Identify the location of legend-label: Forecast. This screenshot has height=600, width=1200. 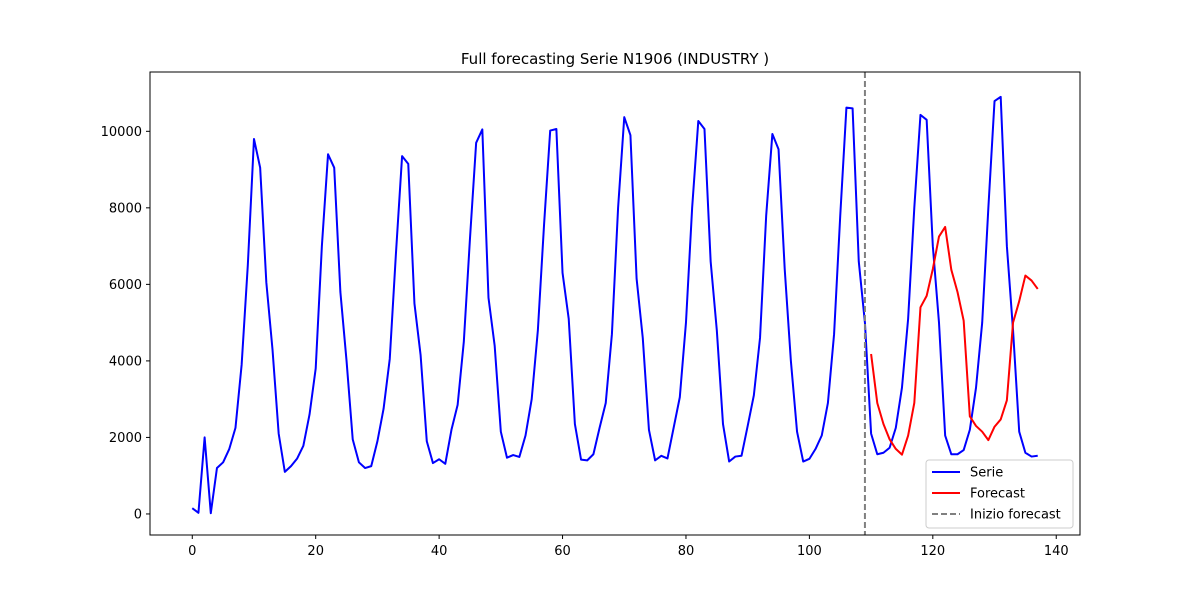
(997, 494).